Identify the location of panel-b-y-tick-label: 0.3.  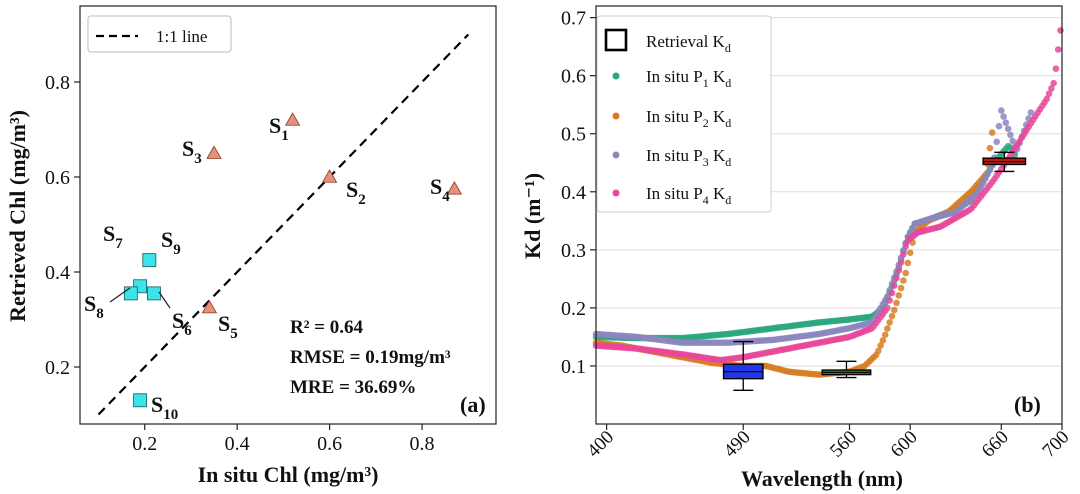
(573, 251).